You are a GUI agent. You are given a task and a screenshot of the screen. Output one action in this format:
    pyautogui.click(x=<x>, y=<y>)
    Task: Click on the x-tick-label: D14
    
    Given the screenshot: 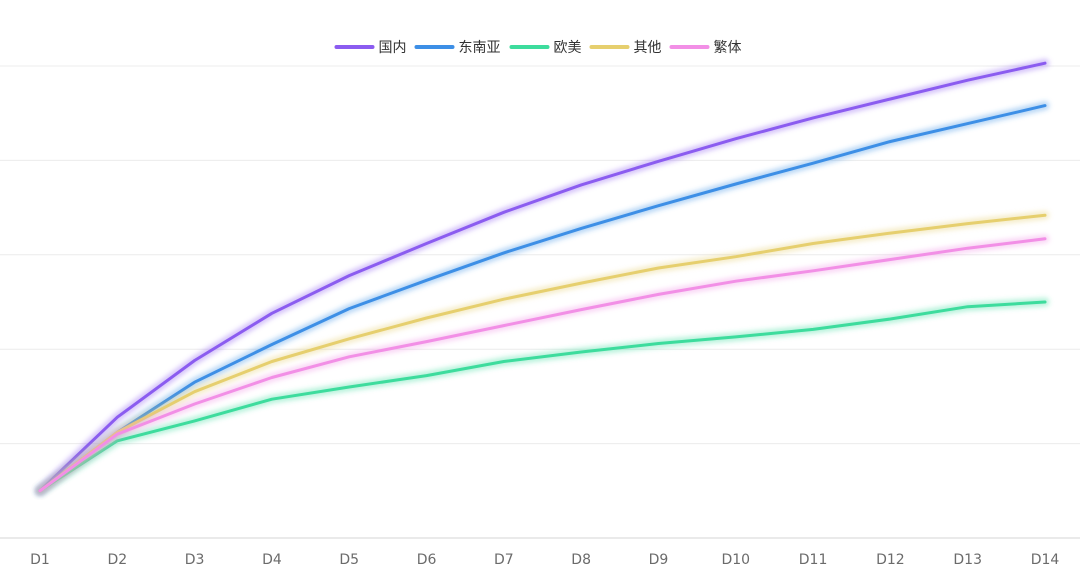 What is the action you would take?
    pyautogui.click(x=1045, y=560)
    